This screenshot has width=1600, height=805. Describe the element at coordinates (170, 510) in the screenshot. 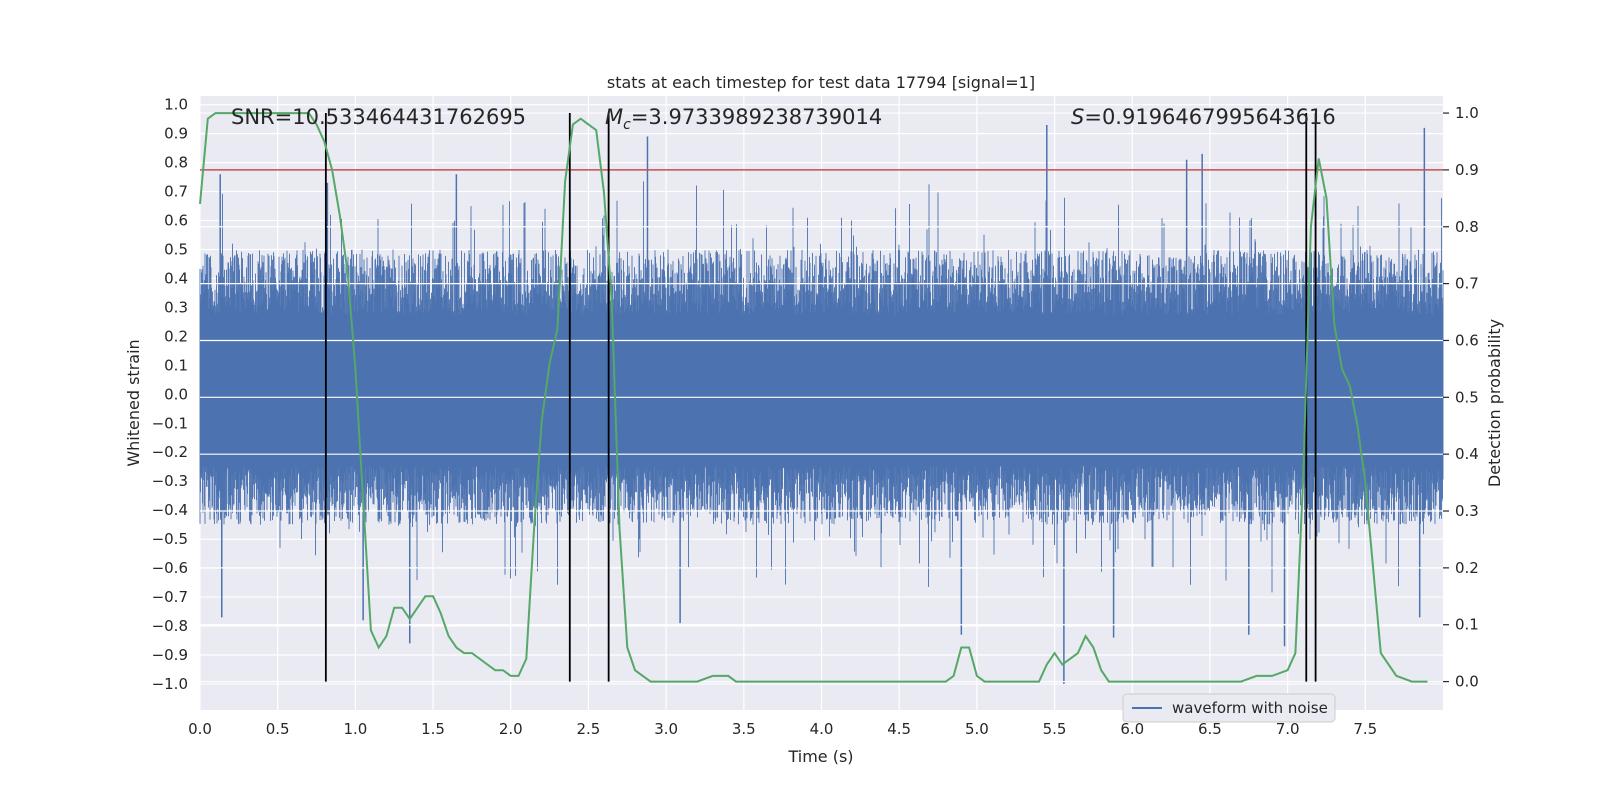

I see `y-tick-left-label: −0.4` at that location.